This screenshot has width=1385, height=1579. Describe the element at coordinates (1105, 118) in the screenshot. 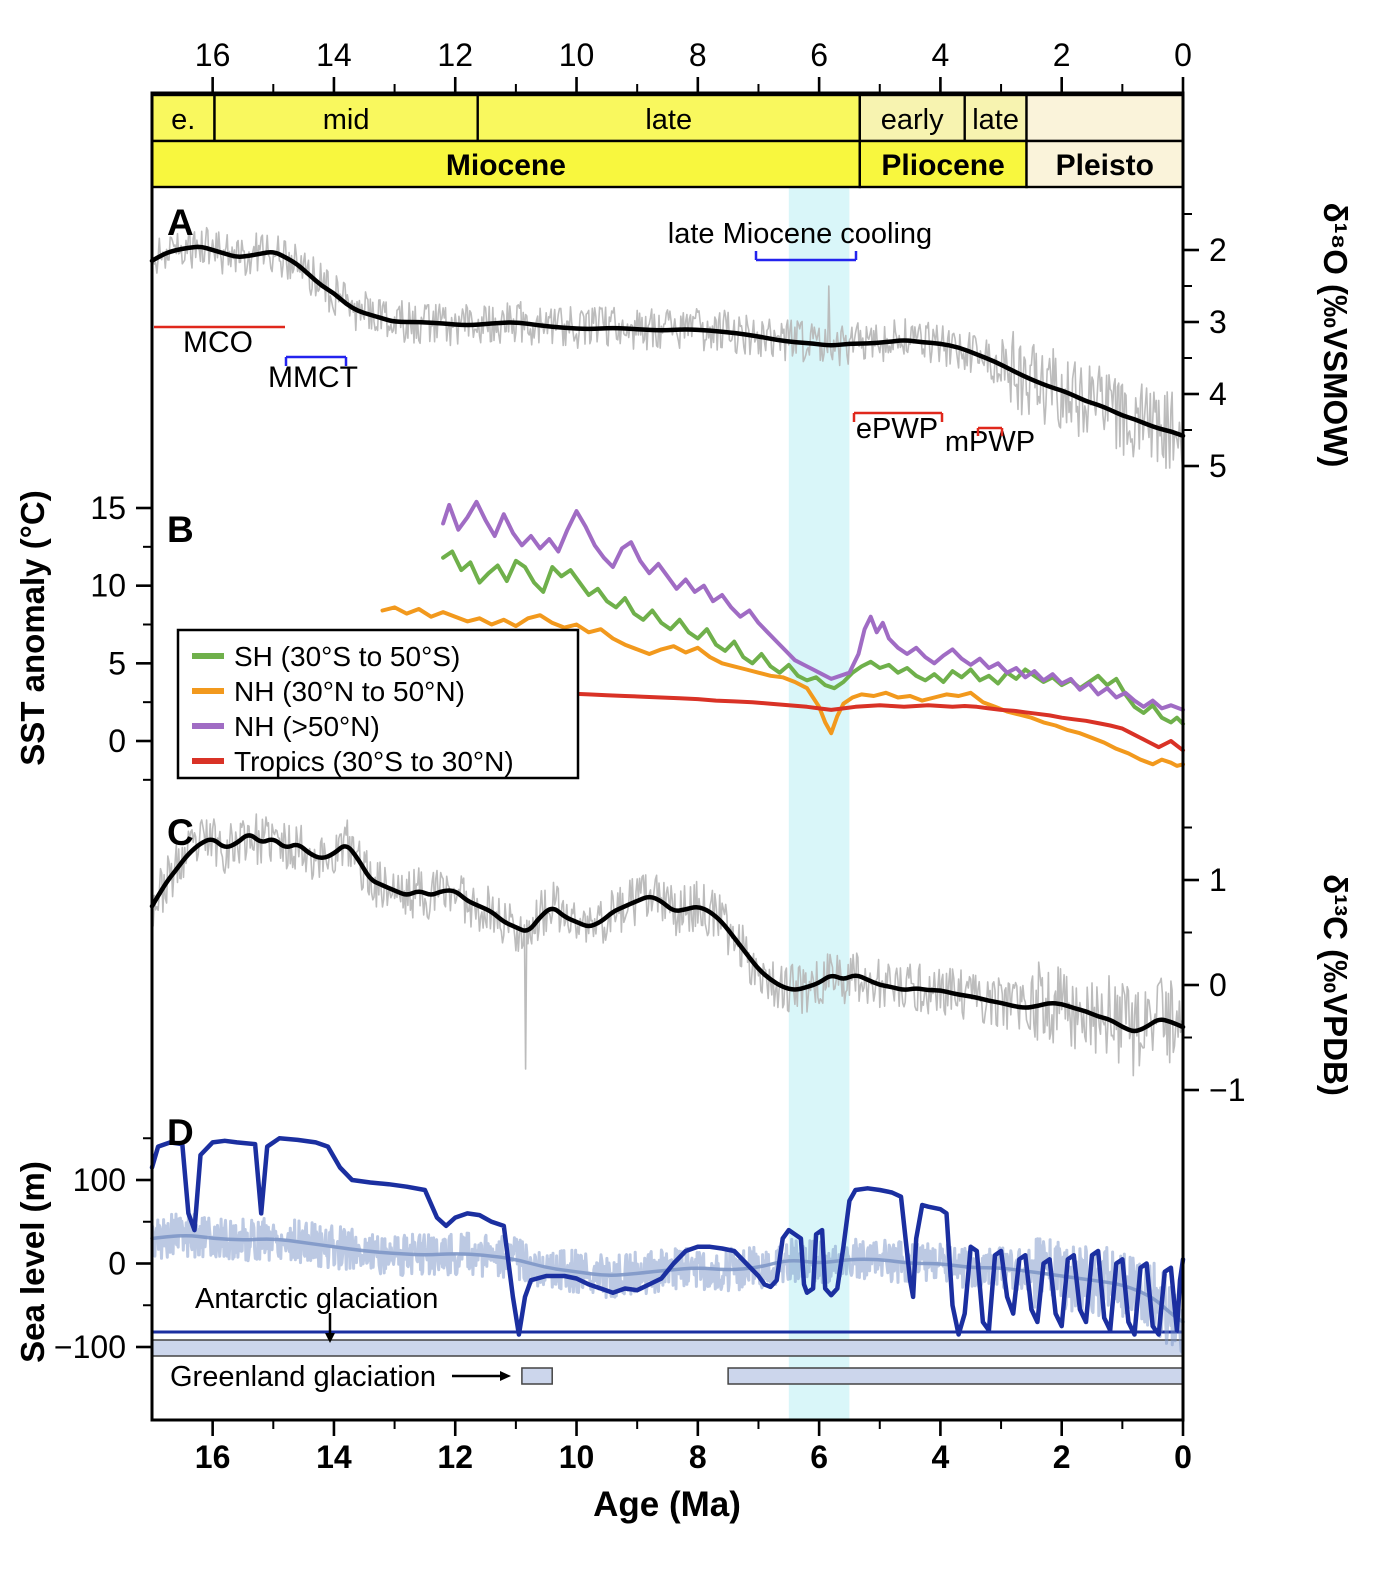

I see `epoch-cell-blank` at that location.